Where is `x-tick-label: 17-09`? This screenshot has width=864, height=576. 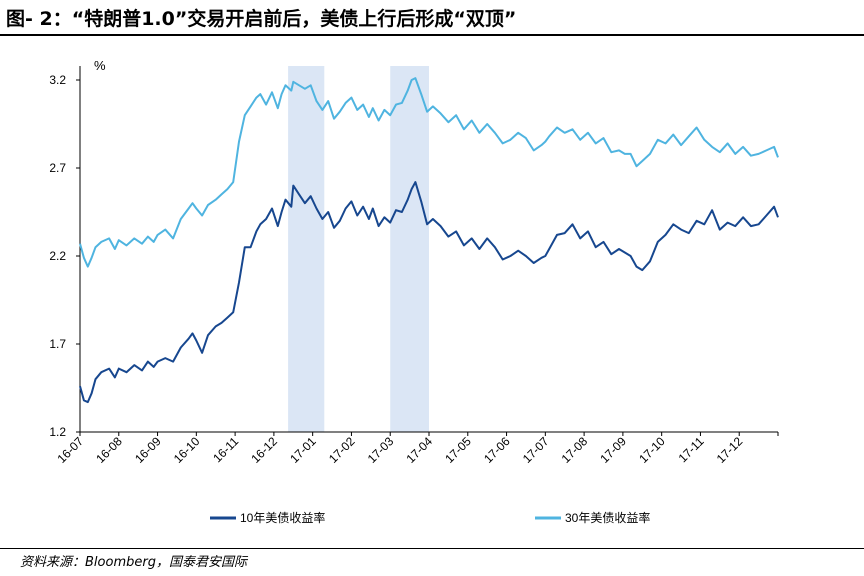
x-tick-label: 17-09 is located at coordinates (613, 450).